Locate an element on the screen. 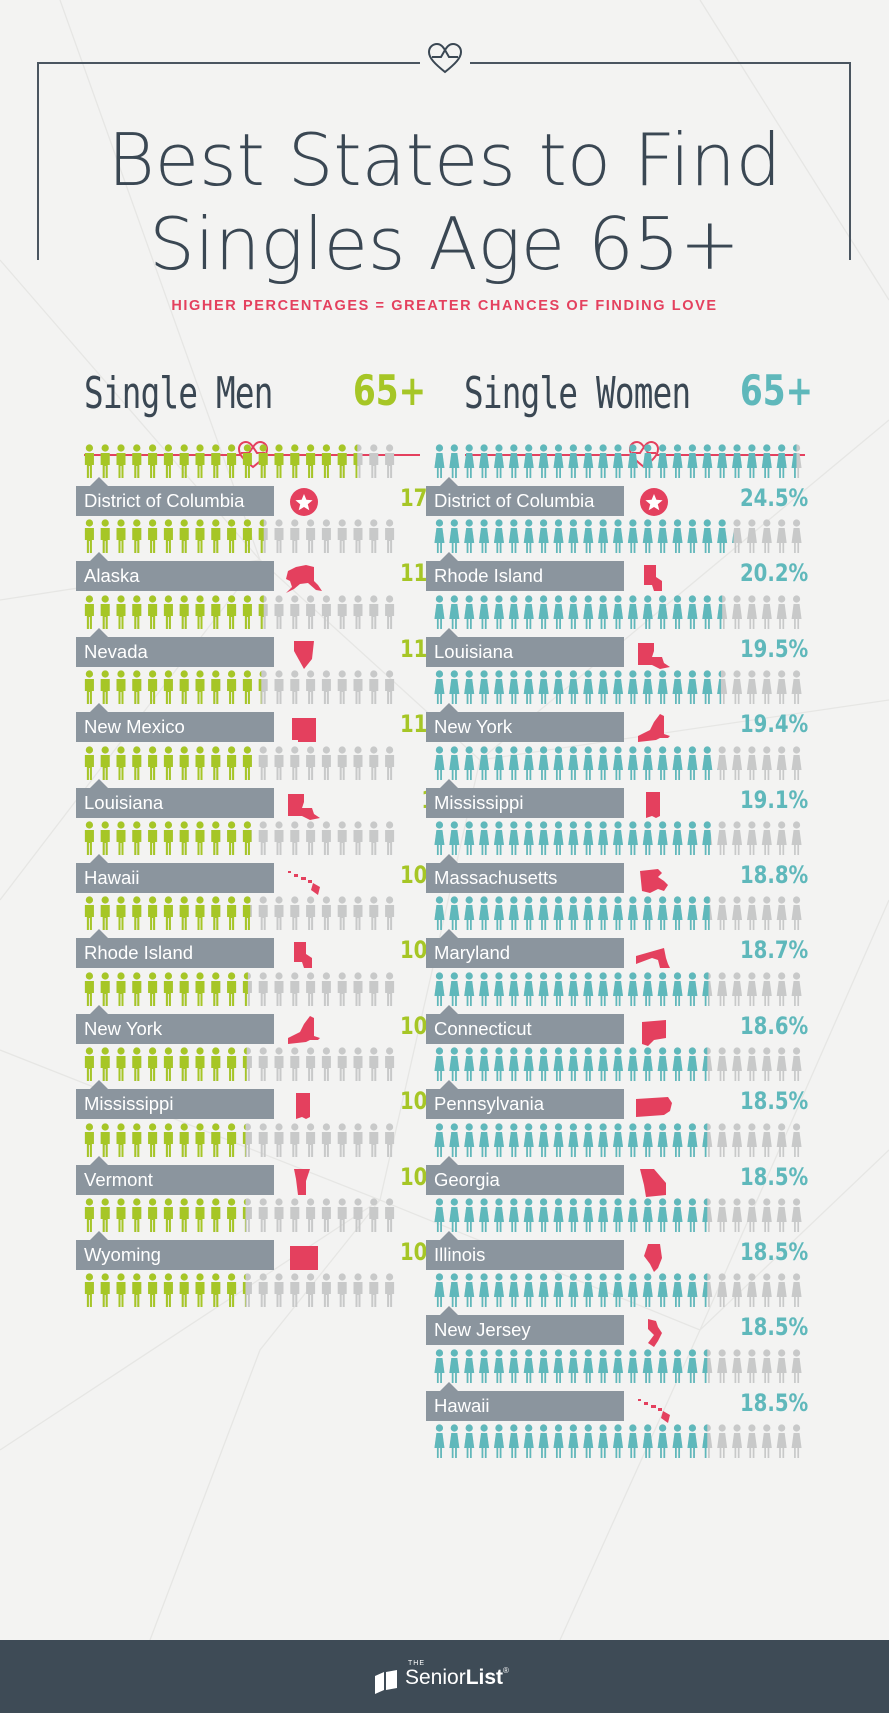  women-state-label: New York is located at coordinates (525, 723).